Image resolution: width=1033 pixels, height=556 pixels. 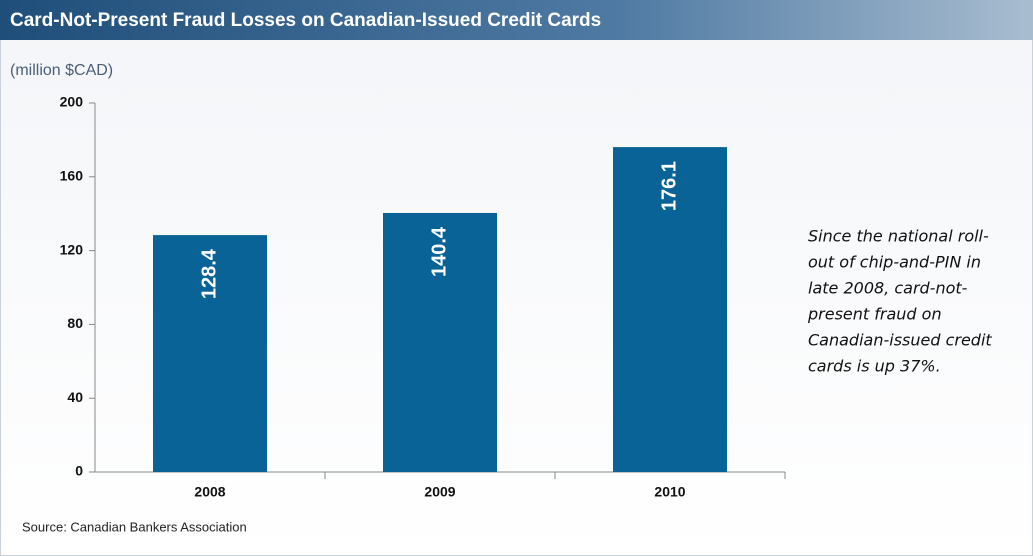 What do you see at coordinates (72, 176) in the screenshot?
I see `y-tick-label: 160` at bounding box center [72, 176].